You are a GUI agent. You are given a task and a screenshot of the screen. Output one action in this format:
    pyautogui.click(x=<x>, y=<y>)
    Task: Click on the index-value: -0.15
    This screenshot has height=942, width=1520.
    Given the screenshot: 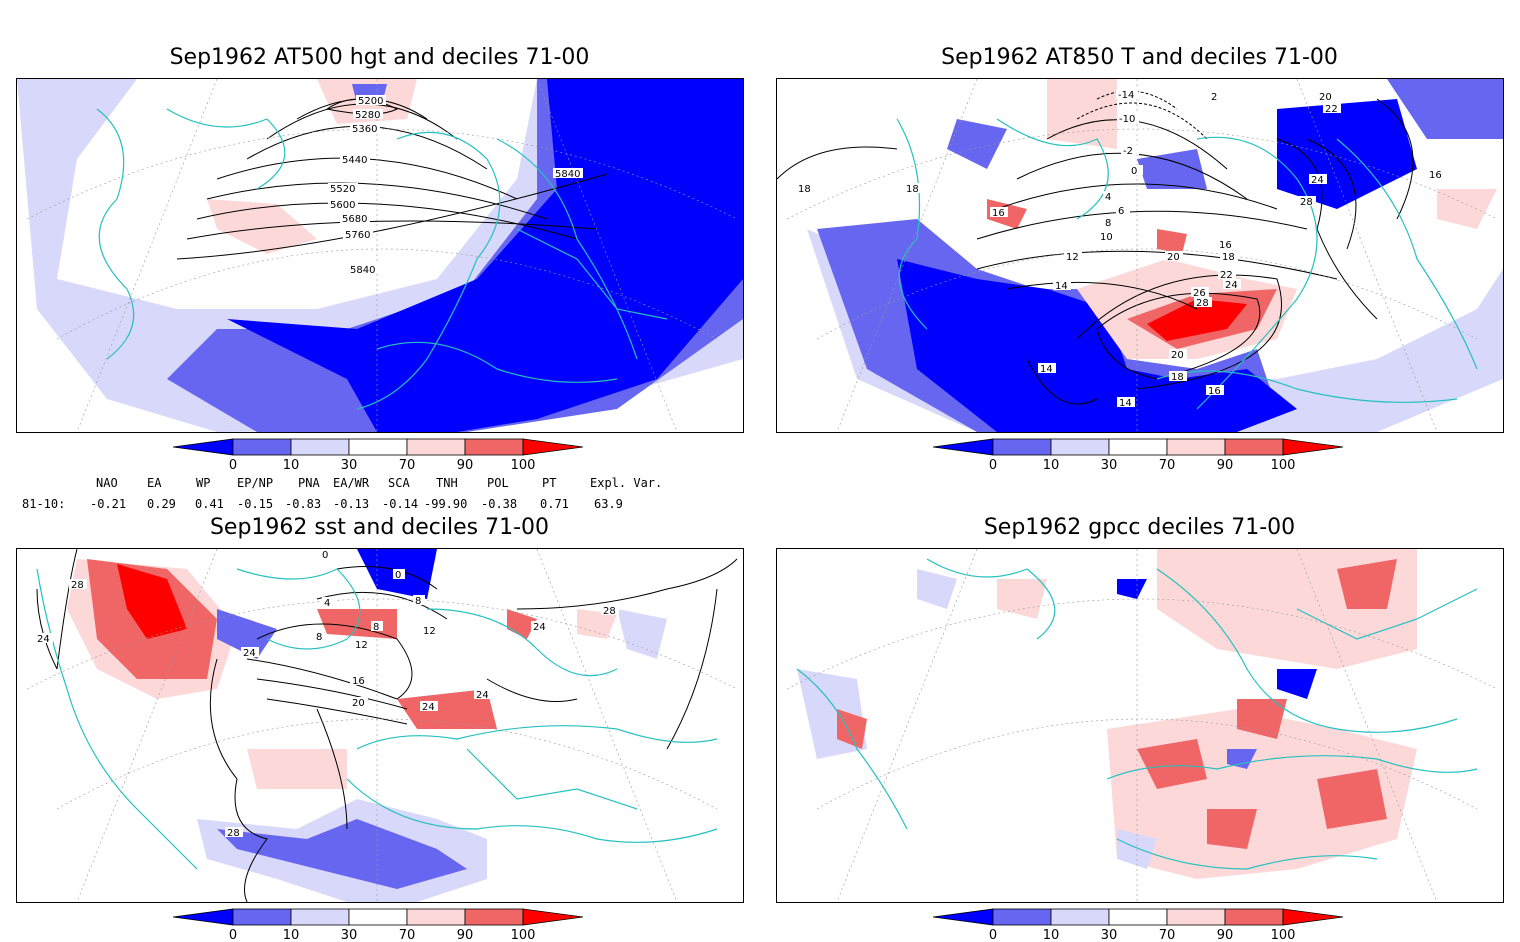 What is the action you would take?
    pyautogui.click(x=255, y=504)
    